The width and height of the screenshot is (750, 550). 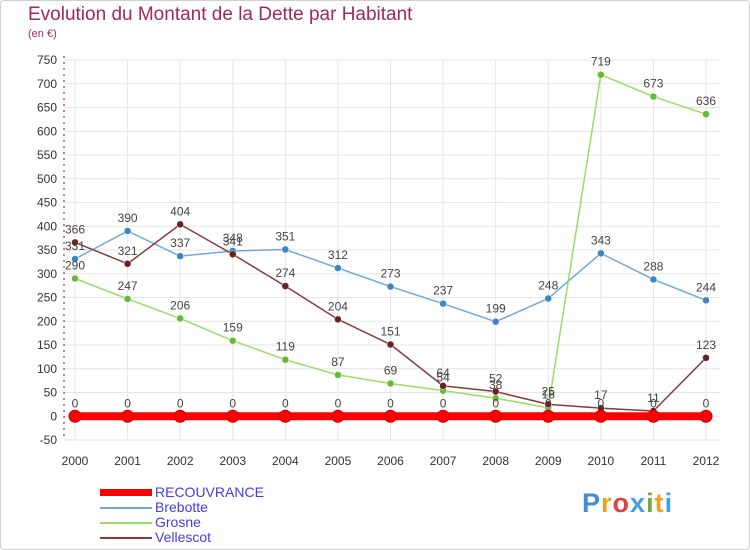 I want to click on y-tick-label: 150, so click(x=47, y=345).